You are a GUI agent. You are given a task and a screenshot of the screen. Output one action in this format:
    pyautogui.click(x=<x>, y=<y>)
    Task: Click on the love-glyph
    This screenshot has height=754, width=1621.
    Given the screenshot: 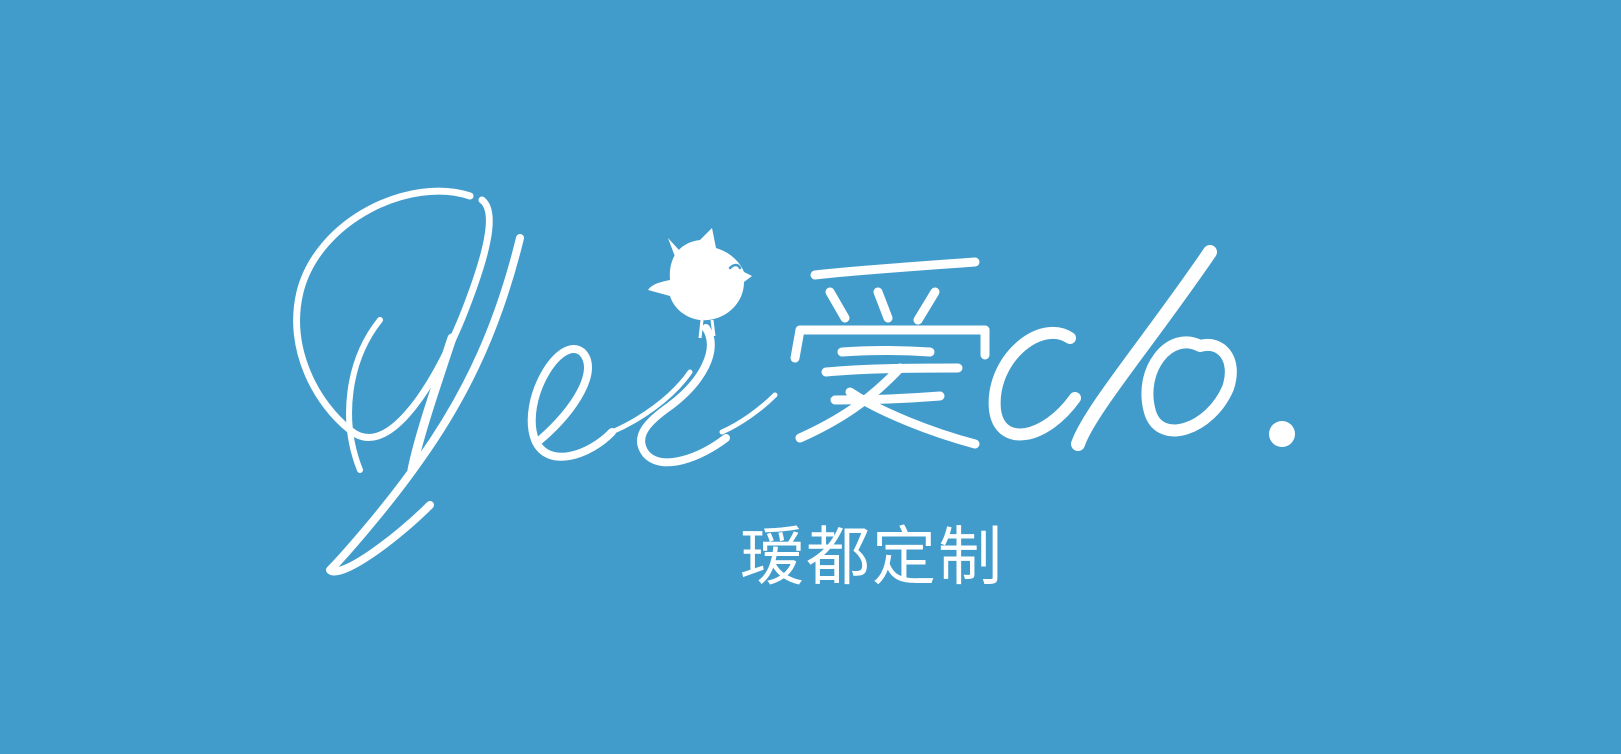 What is the action you would take?
    pyautogui.click(x=890, y=353)
    